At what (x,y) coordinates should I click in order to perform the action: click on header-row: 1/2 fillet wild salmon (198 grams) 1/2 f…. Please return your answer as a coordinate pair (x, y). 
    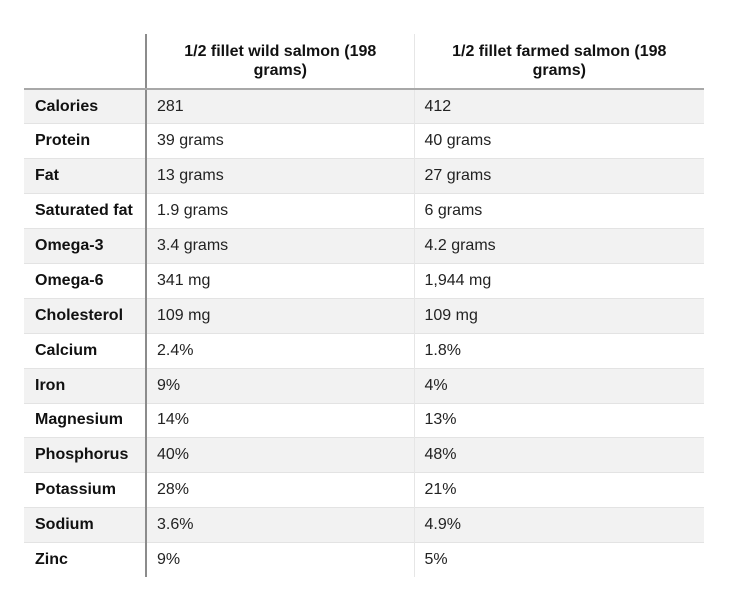
    Looking at the image, I should click on (364, 62).